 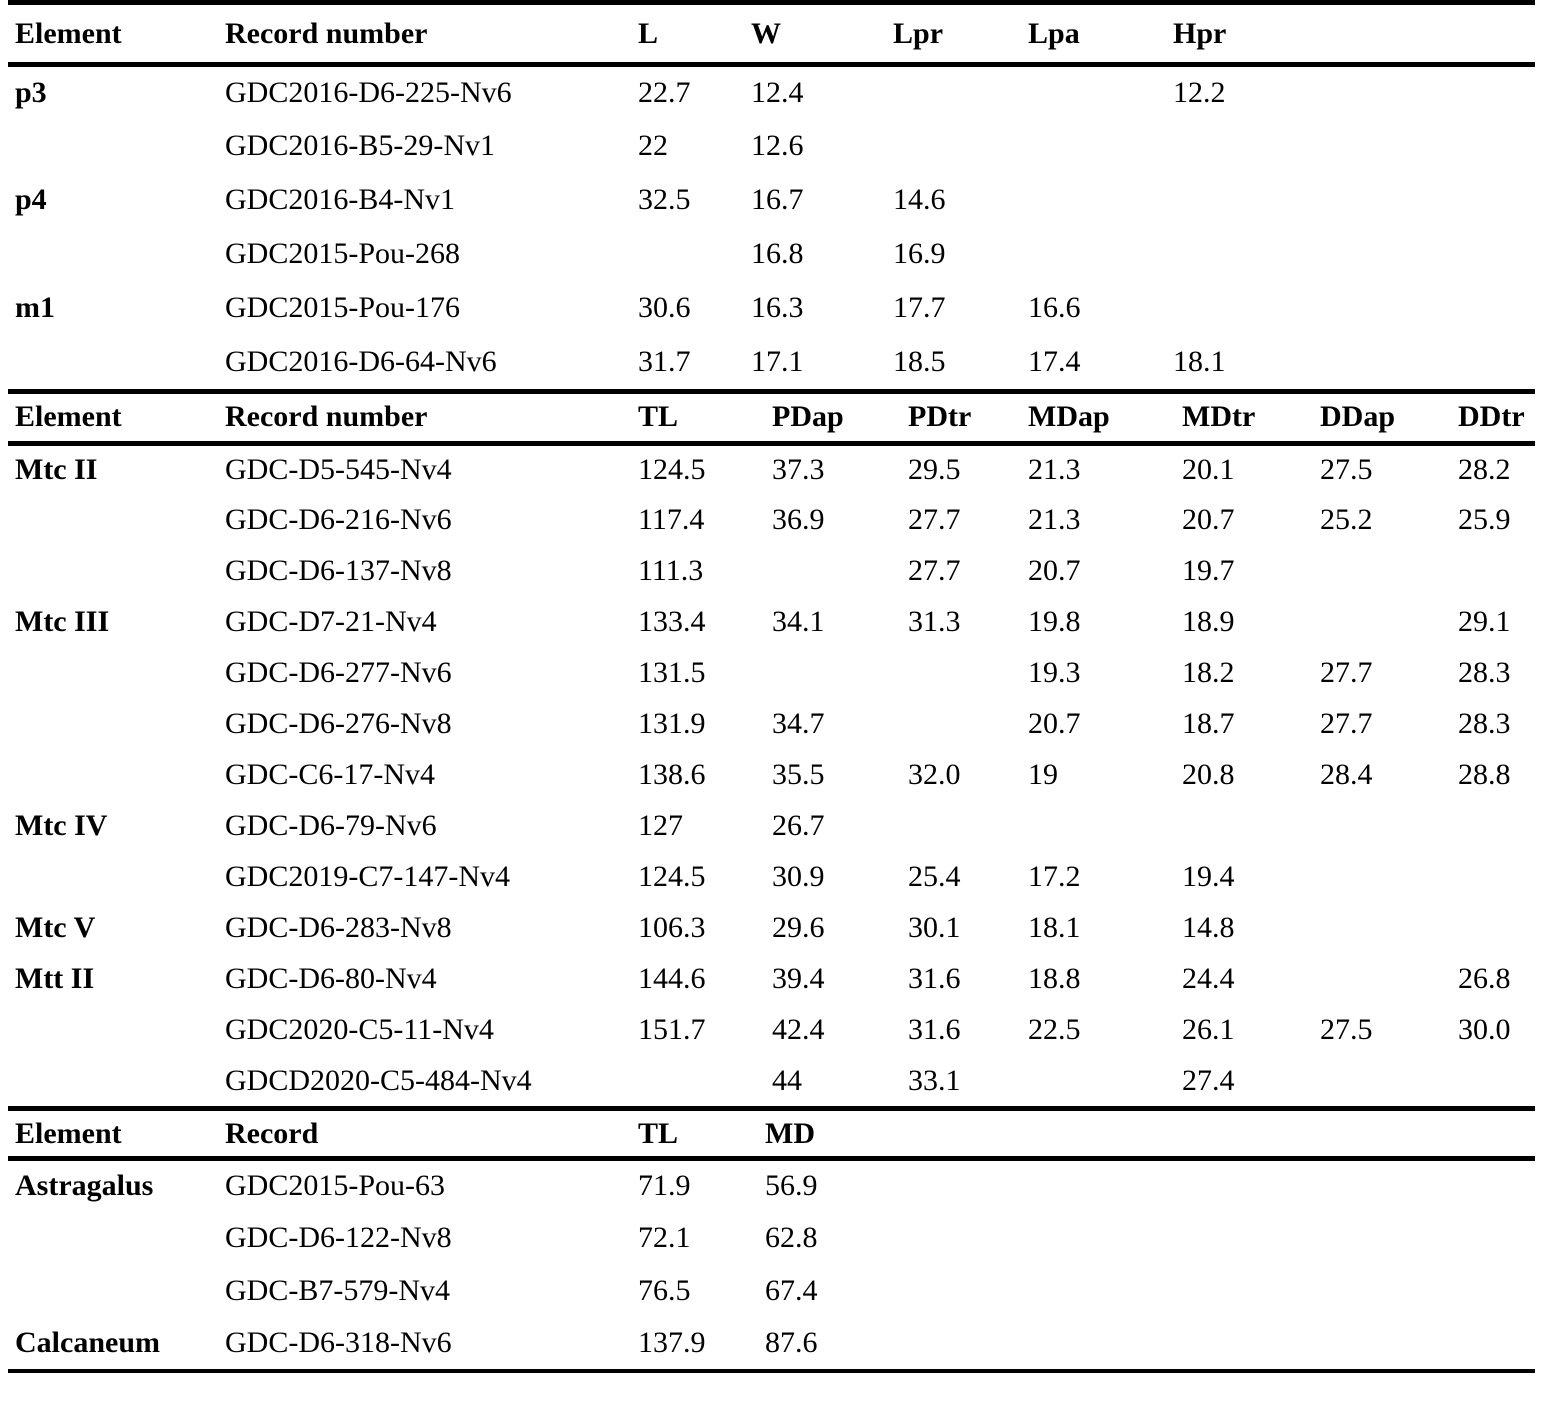 What do you see at coordinates (798, 876) in the screenshot?
I see `measurement-cell: 30.9` at bounding box center [798, 876].